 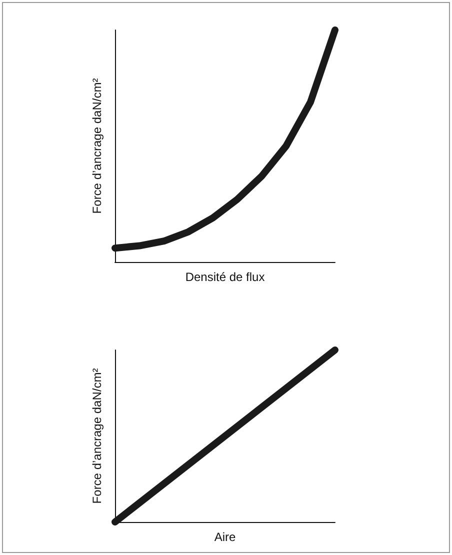 What do you see at coordinates (225, 537) in the screenshot?
I see `x-axis-title: Aire` at bounding box center [225, 537].